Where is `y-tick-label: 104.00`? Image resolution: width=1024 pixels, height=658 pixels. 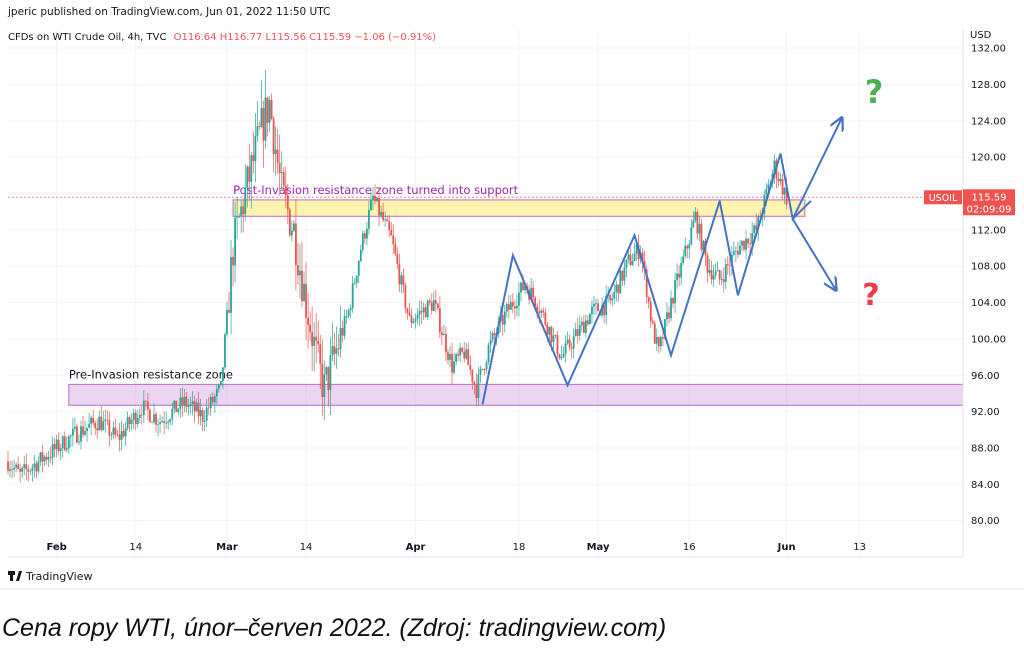 y-tick-label: 104.00 is located at coordinates (988, 303).